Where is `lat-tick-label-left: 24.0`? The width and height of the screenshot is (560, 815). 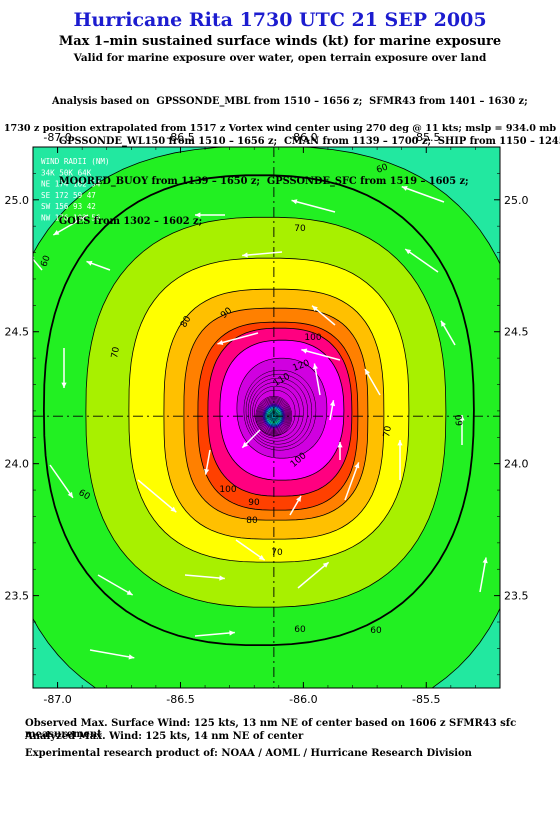 lat-tick-label-left: 24.0 is located at coordinates (17, 464).